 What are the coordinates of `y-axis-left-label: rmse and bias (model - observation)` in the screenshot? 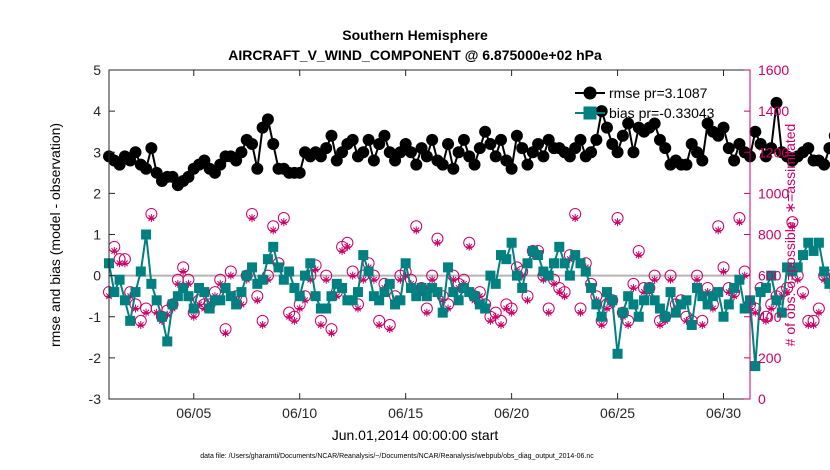 It's located at (55, 235).